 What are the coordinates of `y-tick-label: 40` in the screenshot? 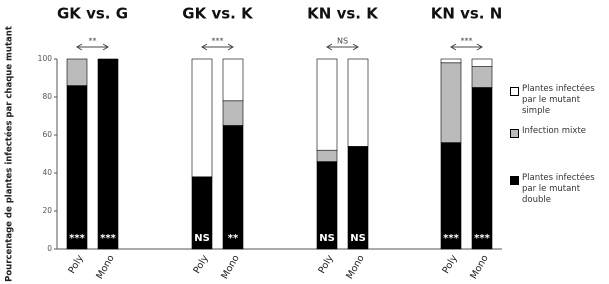 It's located at (47, 172).